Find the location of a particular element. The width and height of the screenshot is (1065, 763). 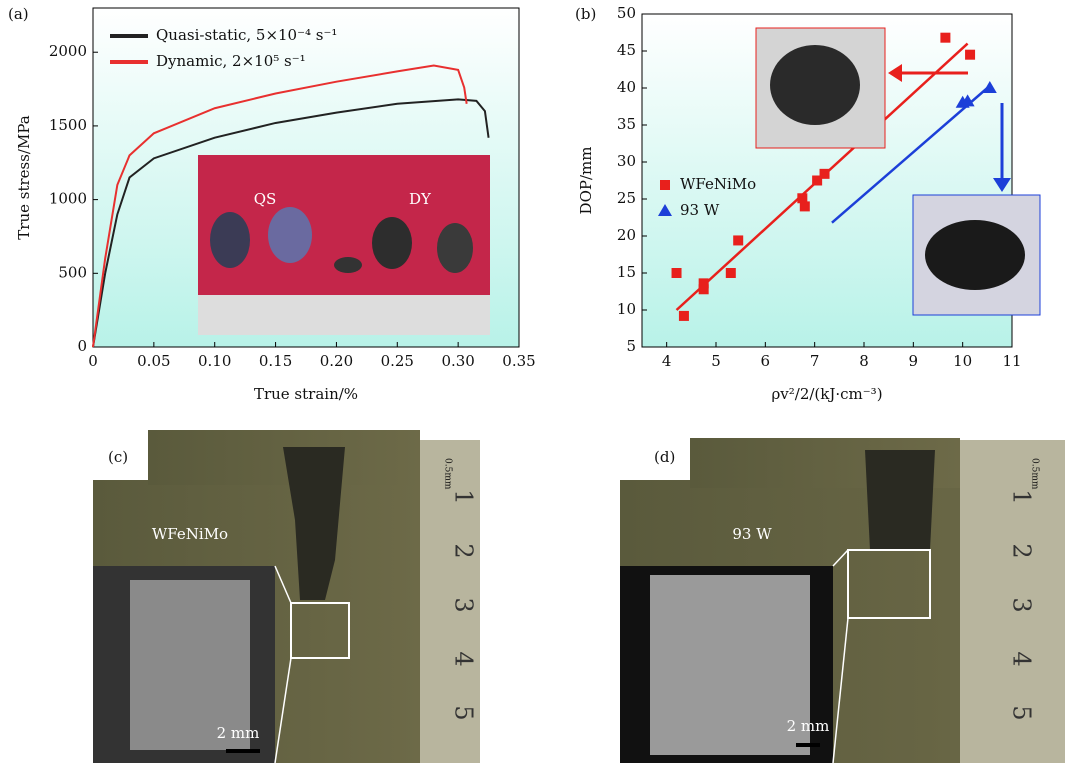

panel-label: (b) is located at coordinates (585, 14).